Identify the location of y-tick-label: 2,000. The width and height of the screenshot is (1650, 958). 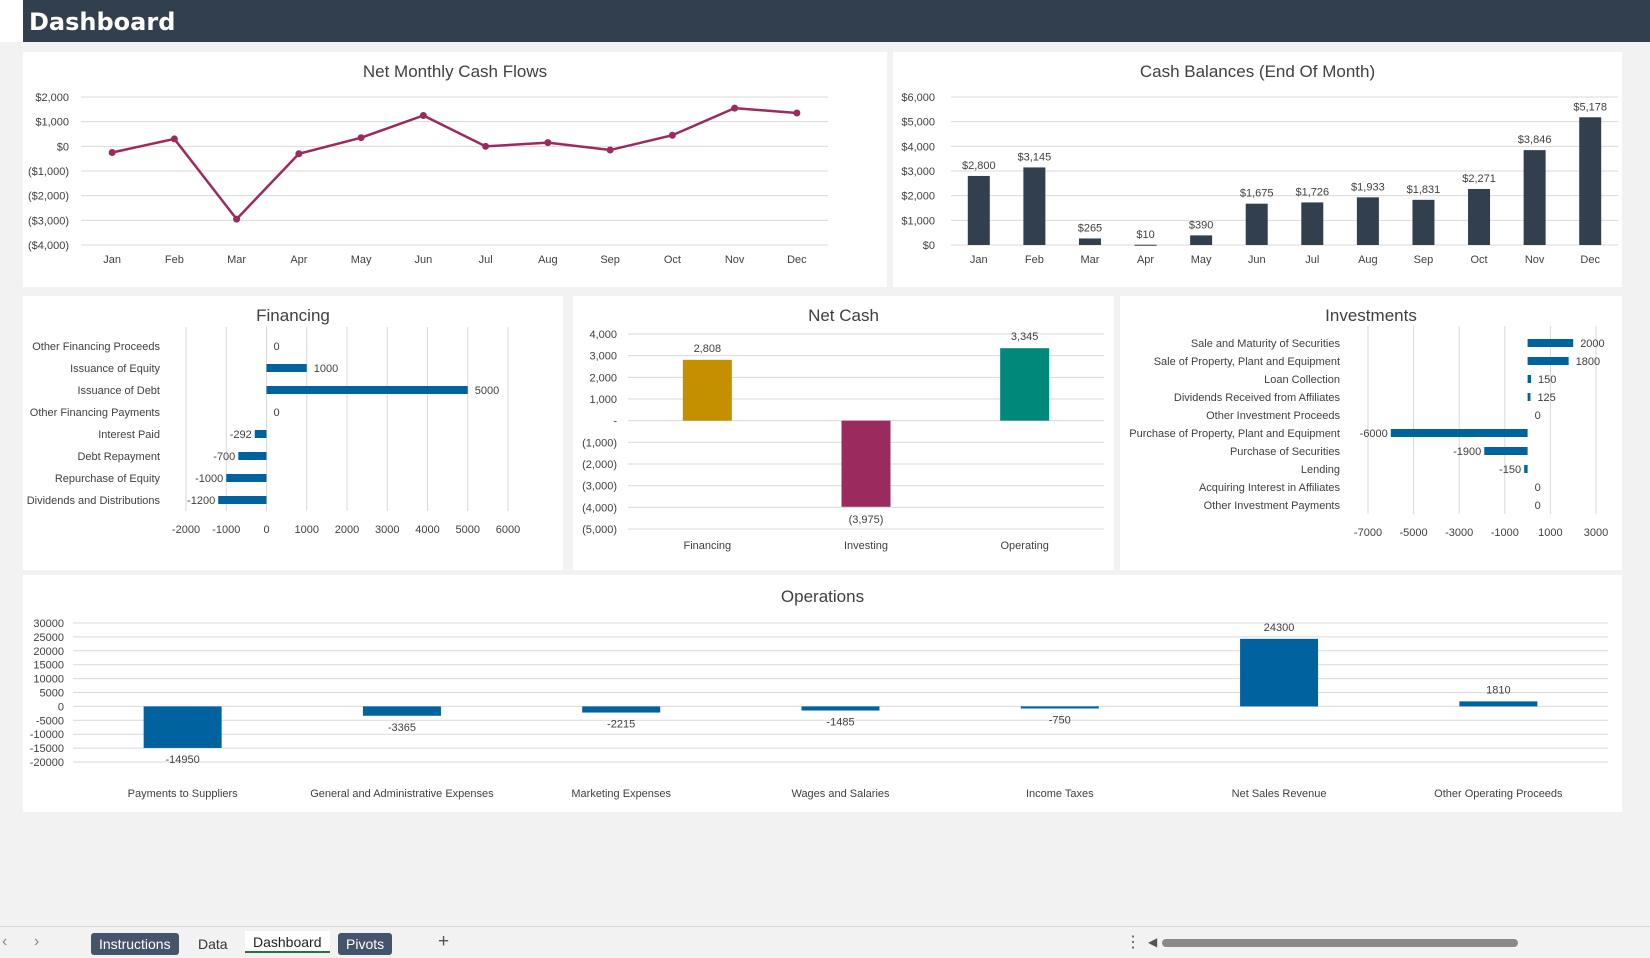
(603, 378).